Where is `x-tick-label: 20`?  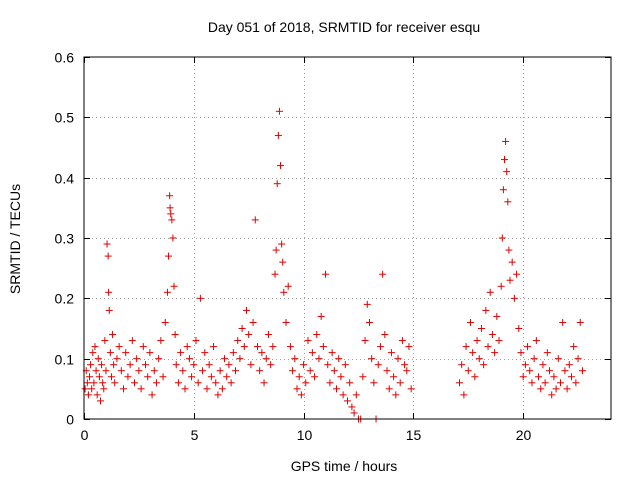 x-tick-label: 20 is located at coordinates (524, 435).